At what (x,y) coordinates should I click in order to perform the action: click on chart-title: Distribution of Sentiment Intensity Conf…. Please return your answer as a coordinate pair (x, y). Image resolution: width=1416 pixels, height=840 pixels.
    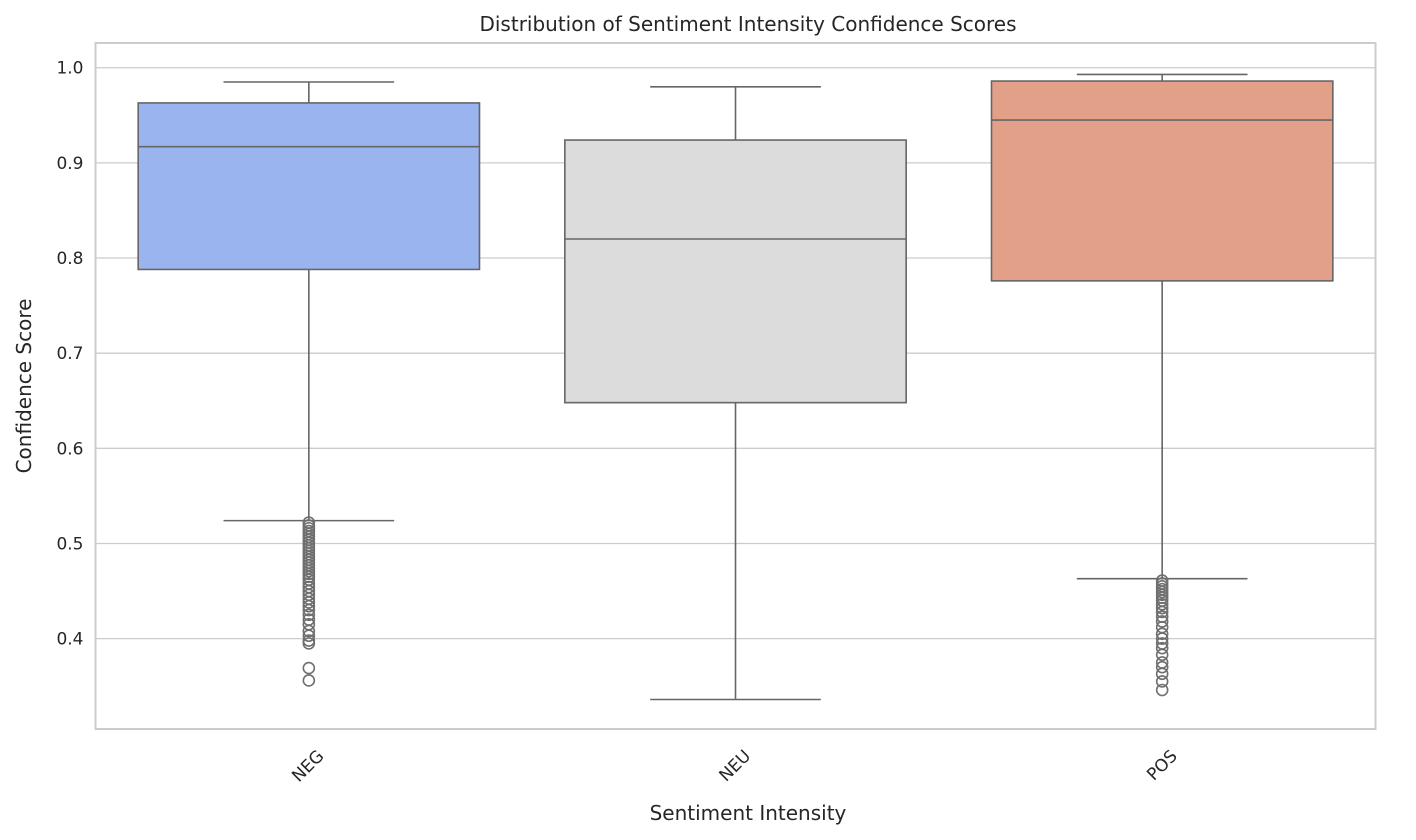
    Looking at the image, I should click on (747, 24).